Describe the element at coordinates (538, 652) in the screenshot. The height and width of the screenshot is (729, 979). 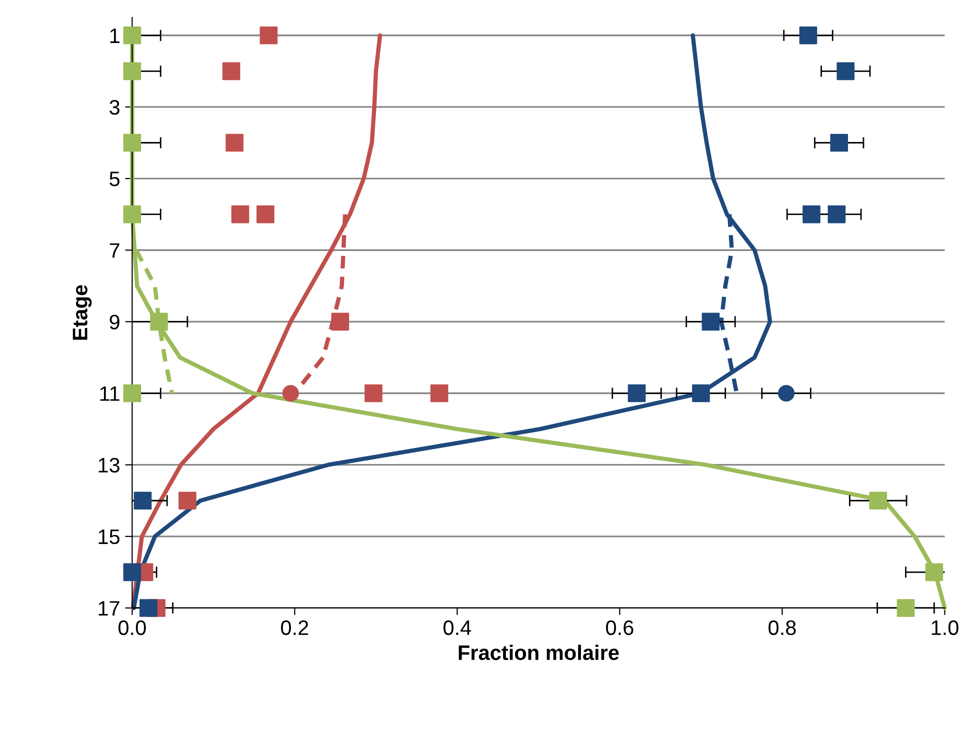
I see `x-axis-title: Fraction molaire` at that location.